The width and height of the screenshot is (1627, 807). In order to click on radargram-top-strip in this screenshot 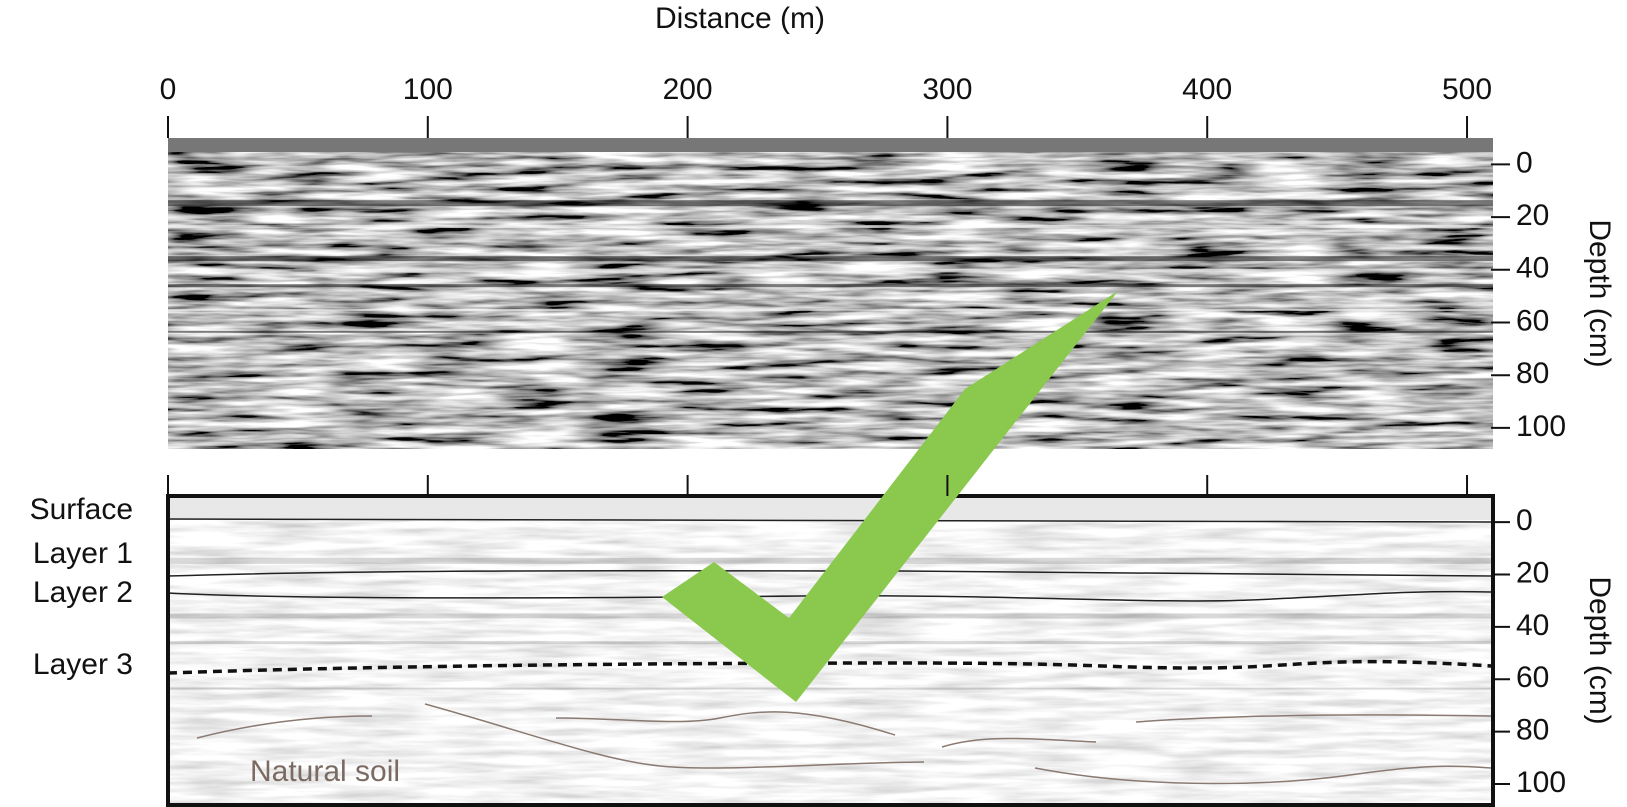, I will do `click(830, 145)`.